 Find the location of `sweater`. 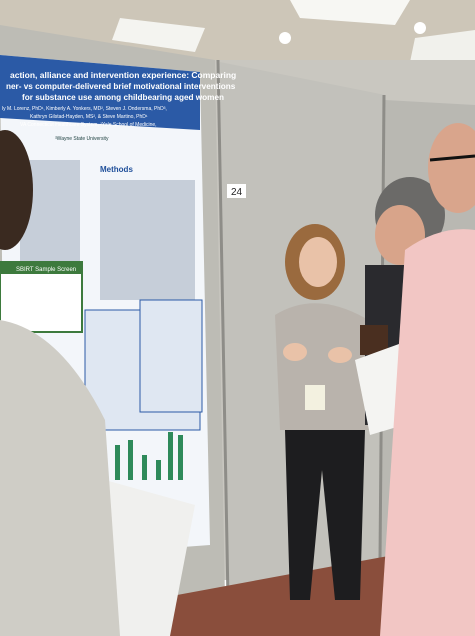

sweater is located at coordinates (60, 478).